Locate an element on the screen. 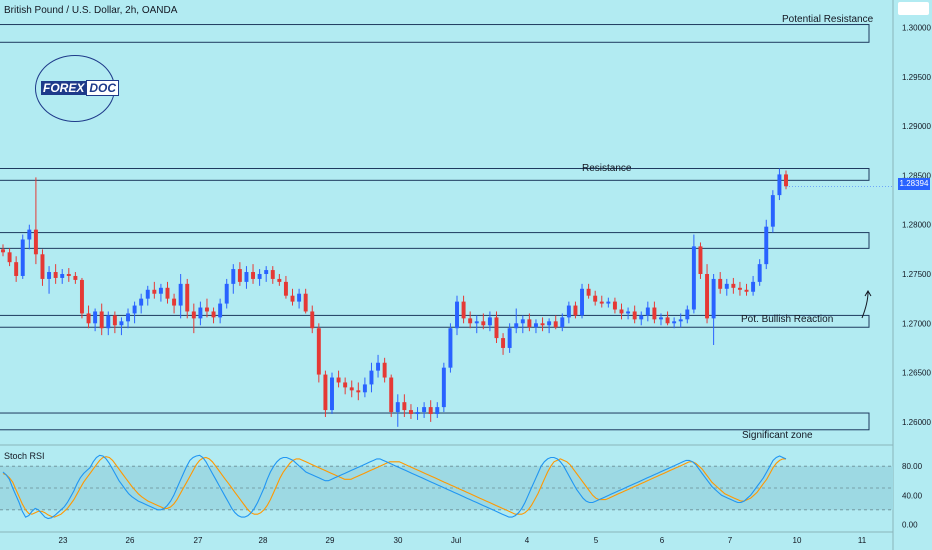  time-tick-label: 4 is located at coordinates (527, 540).